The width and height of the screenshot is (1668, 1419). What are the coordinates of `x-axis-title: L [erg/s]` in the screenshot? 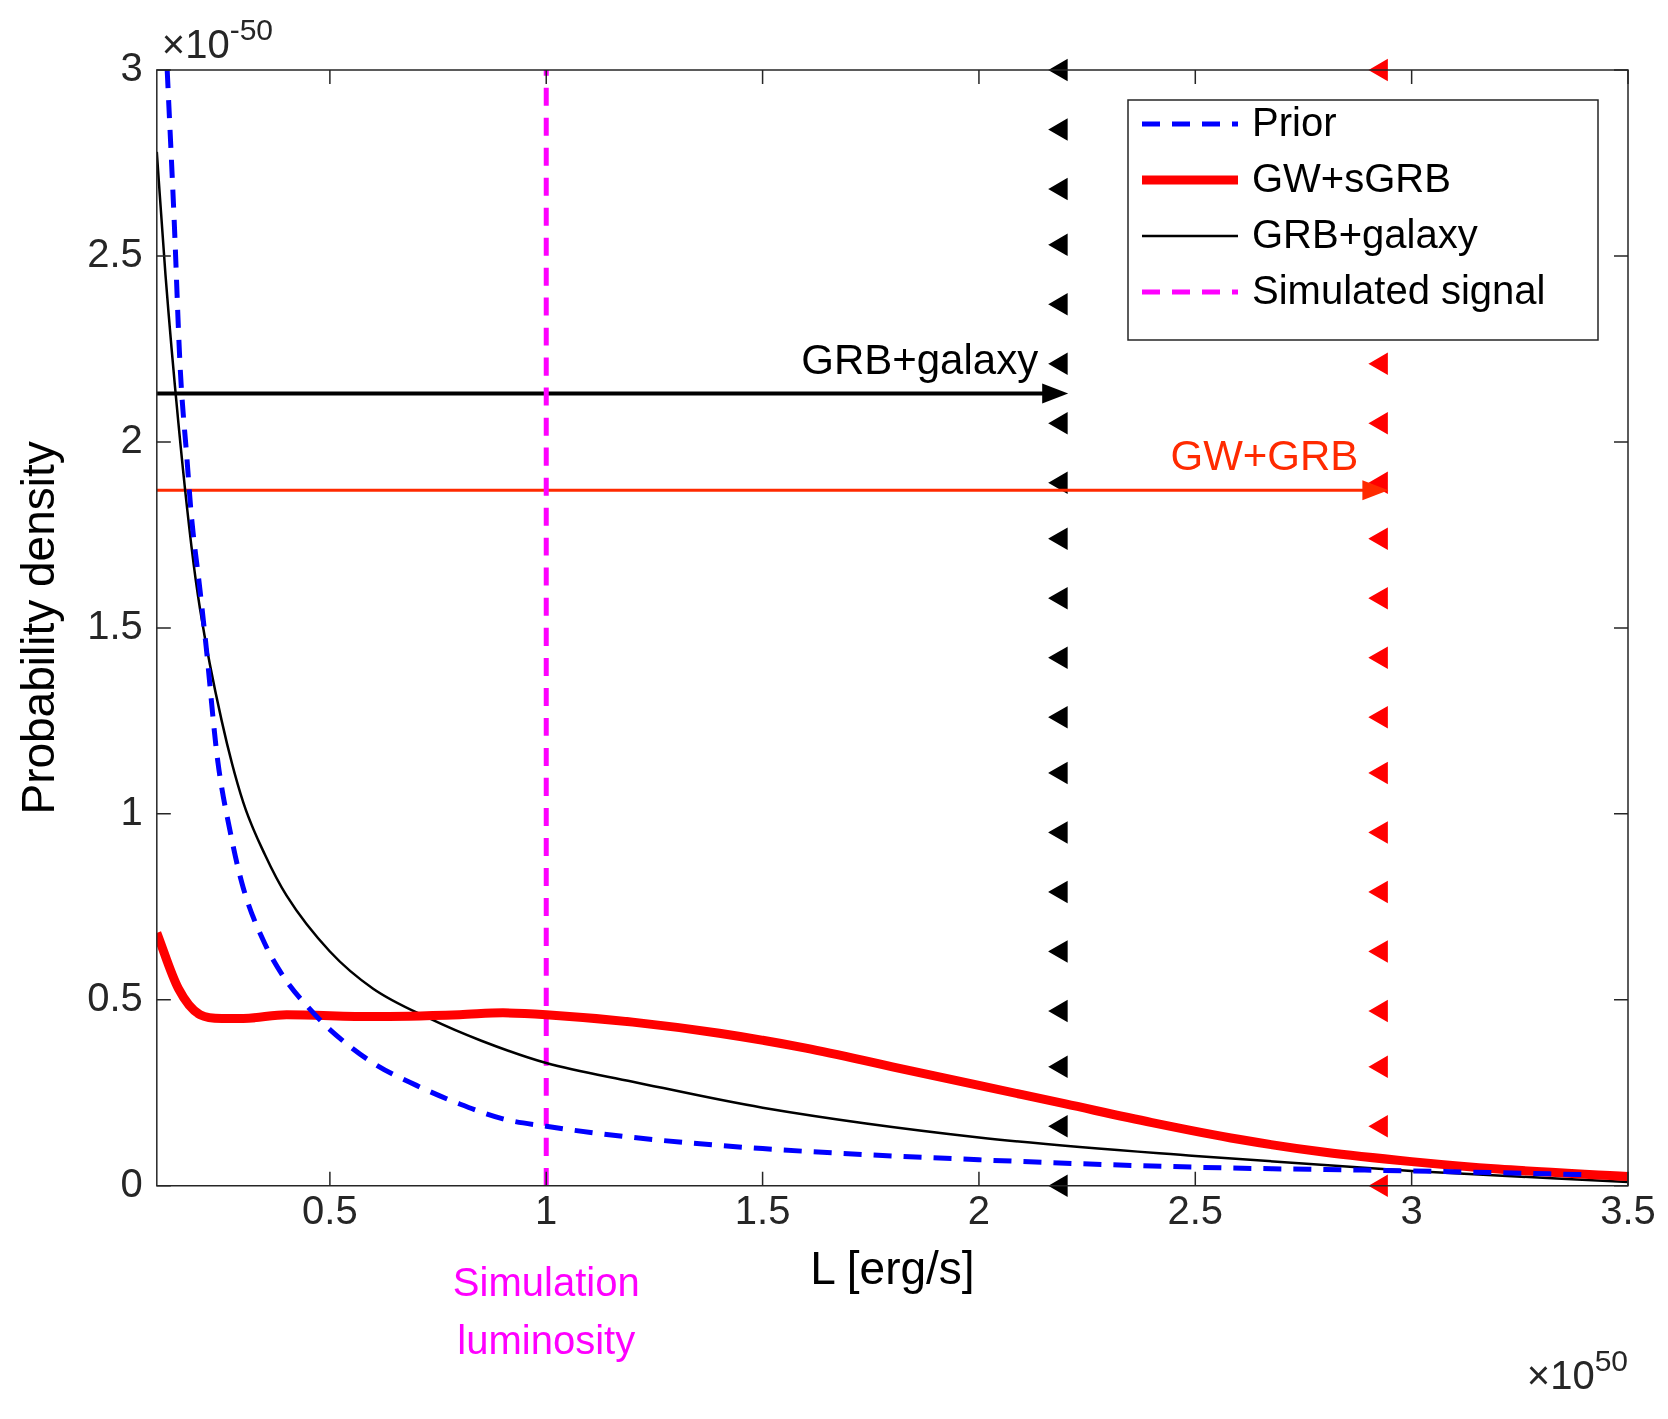 It's located at (892, 1268).